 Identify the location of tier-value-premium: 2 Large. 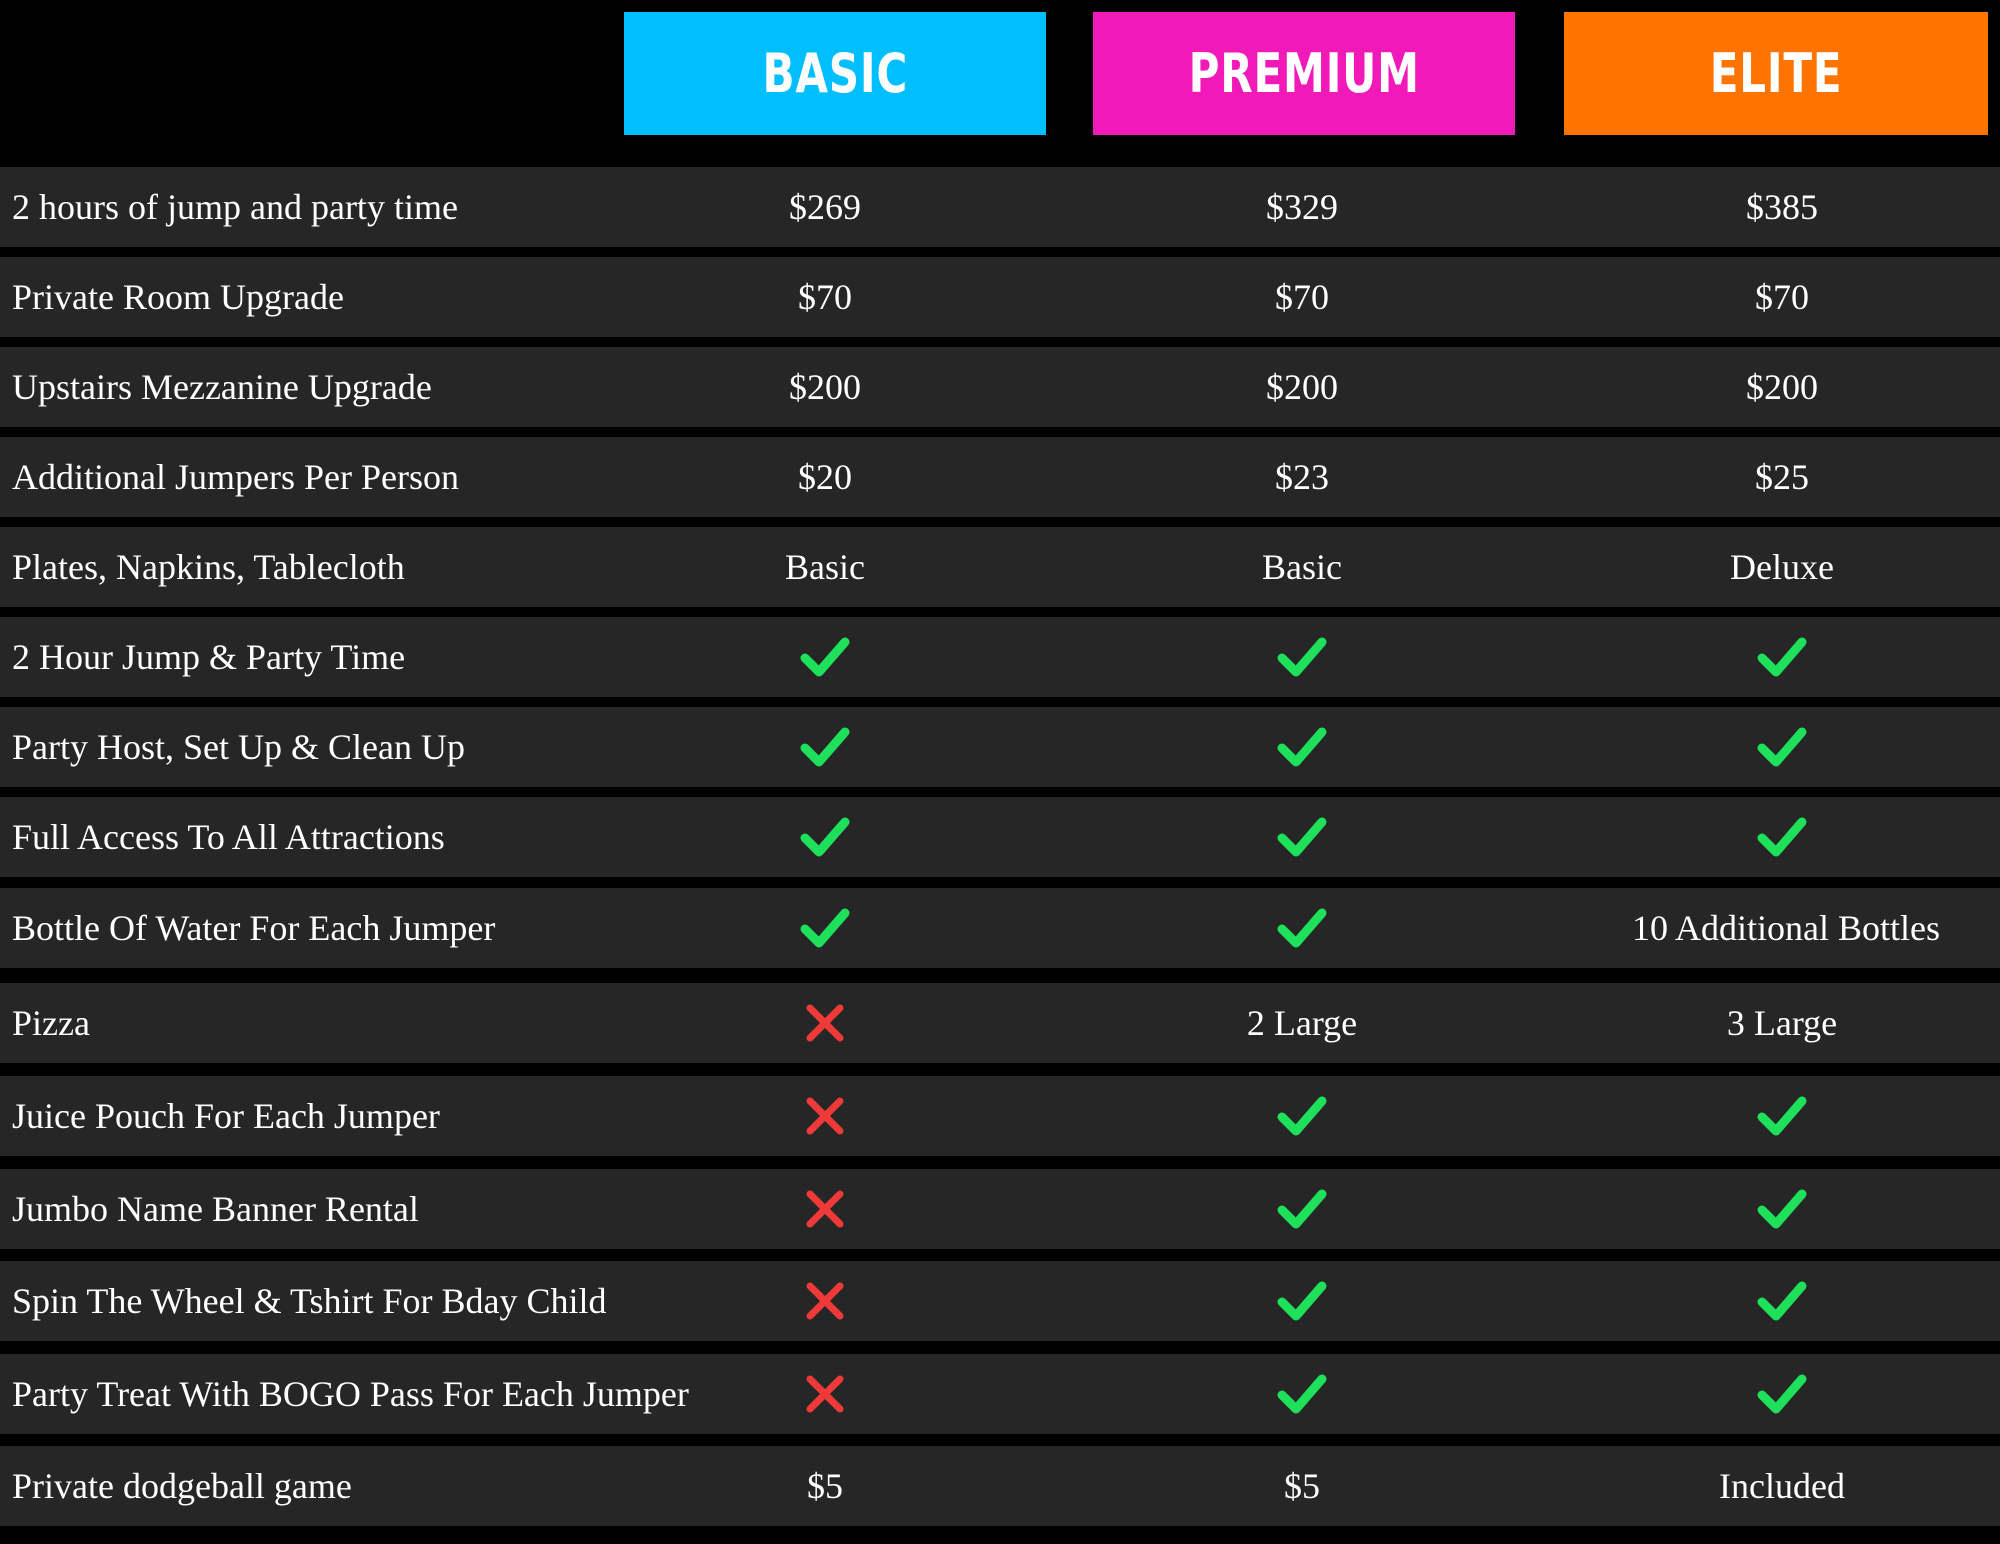
(1302, 1023).